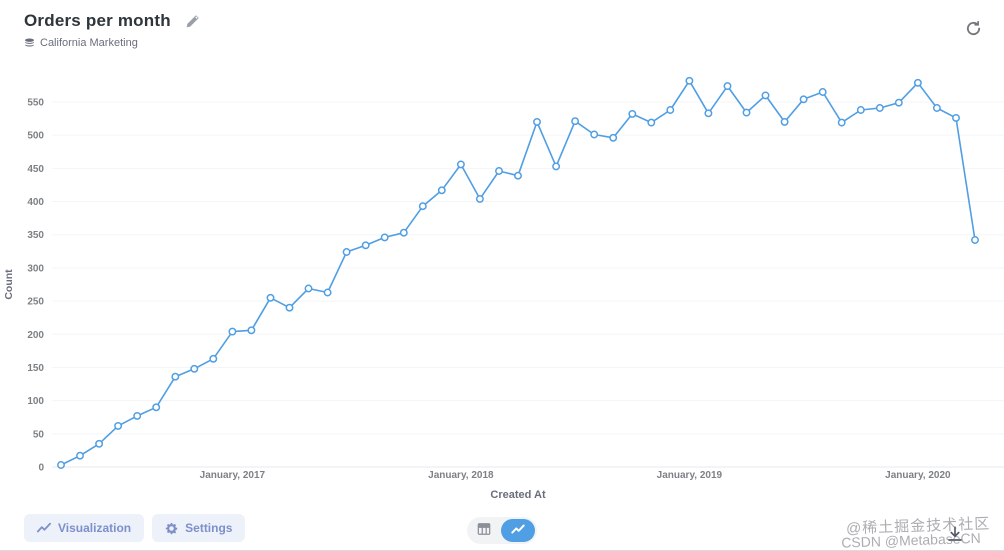 This screenshot has width=1004, height=551. I want to click on zigzag-chart-icon, so click(518, 530).